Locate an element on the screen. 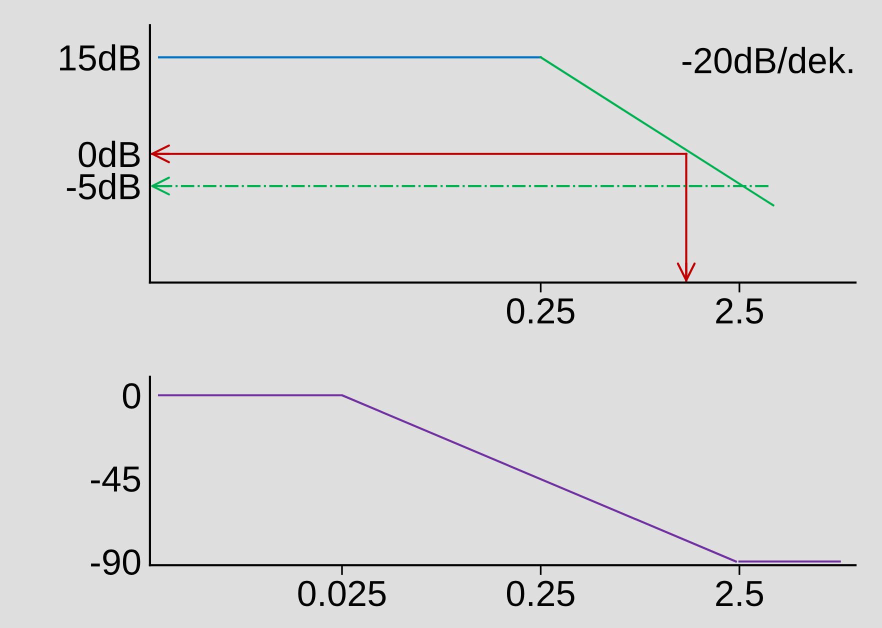 This screenshot has width=882, height=628. y-tick-label: -5dB is located at coordinates (103, 186).